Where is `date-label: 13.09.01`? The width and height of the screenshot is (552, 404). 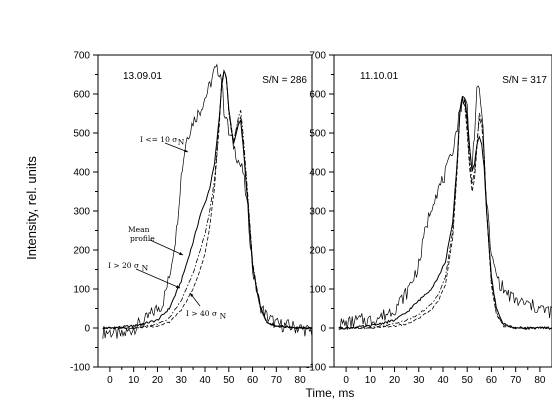
date-label: 13.09.01 is located at coordinates (142, 76).